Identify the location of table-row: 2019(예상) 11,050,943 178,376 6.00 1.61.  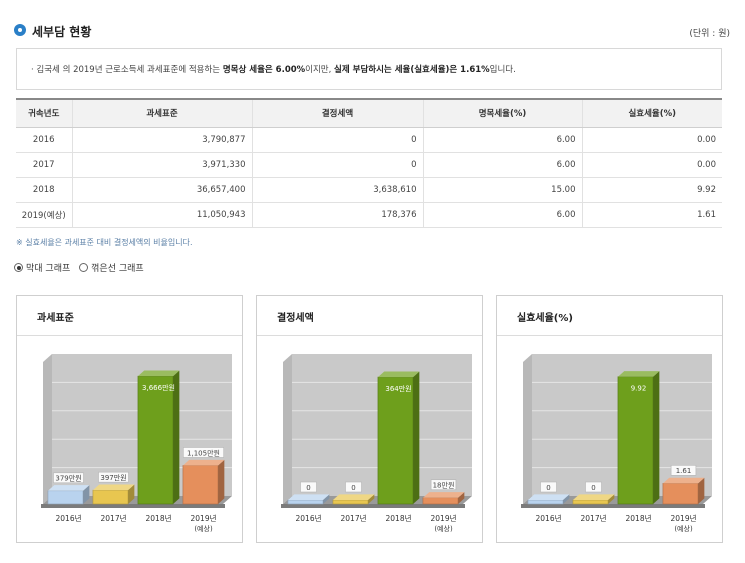
(369, 215).